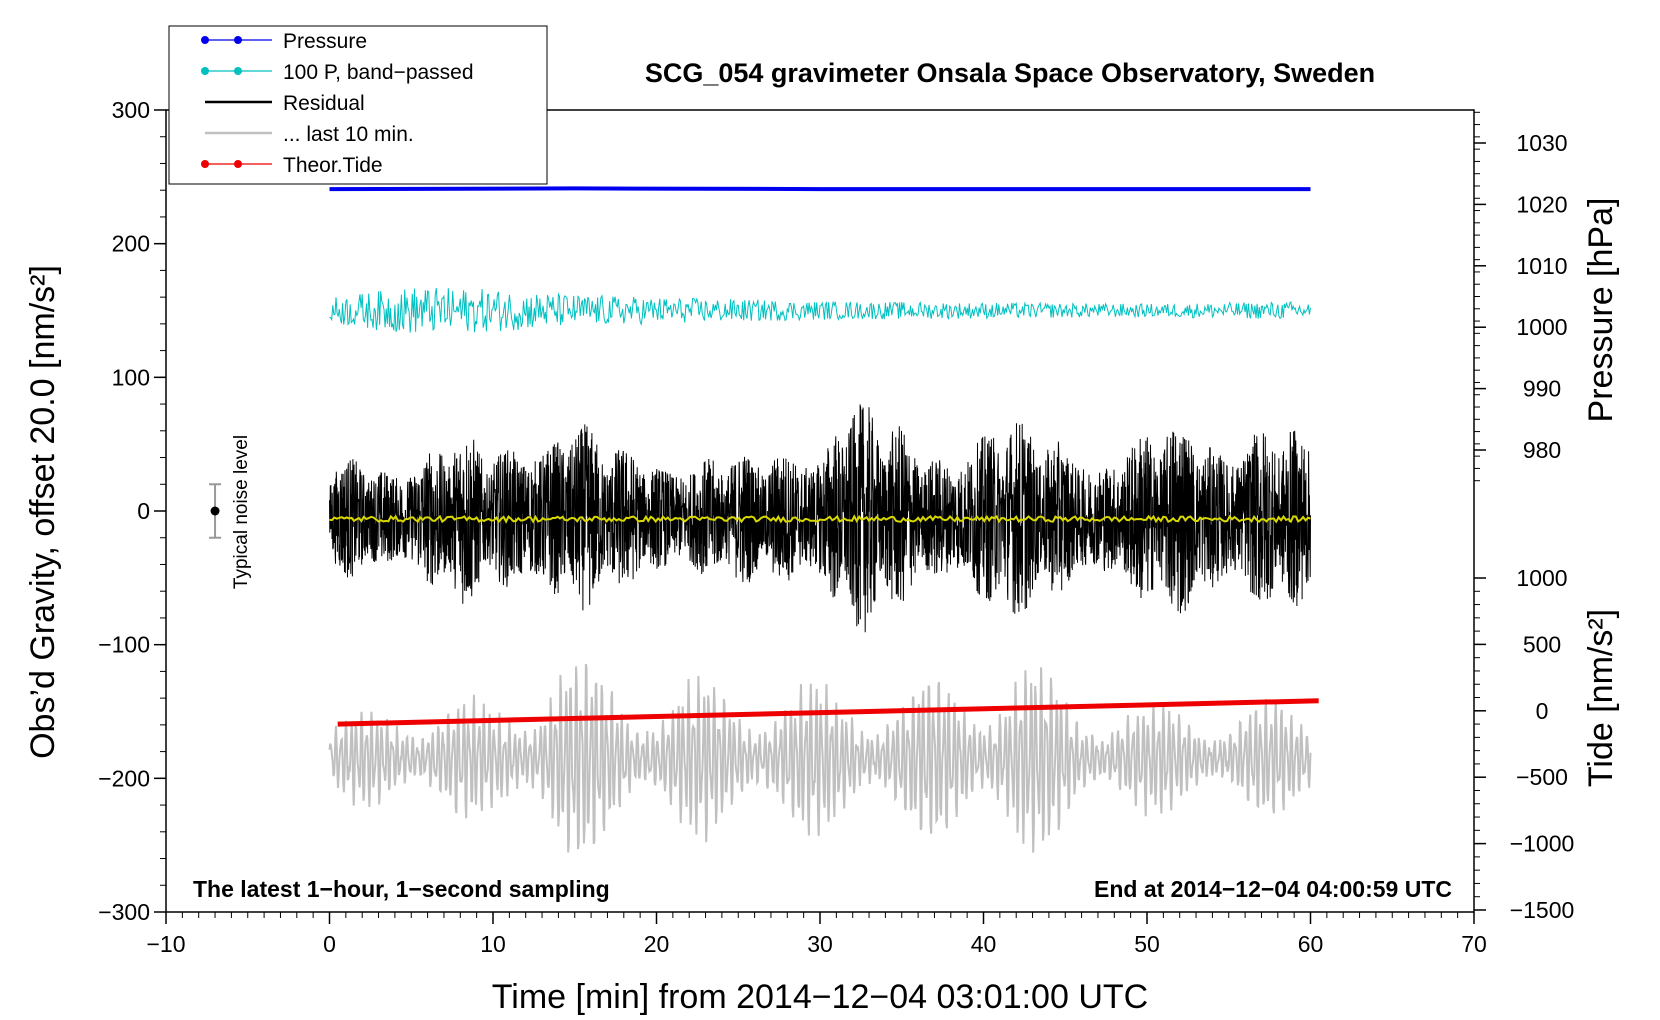  I want to click on series-residual, so click(820, 518).